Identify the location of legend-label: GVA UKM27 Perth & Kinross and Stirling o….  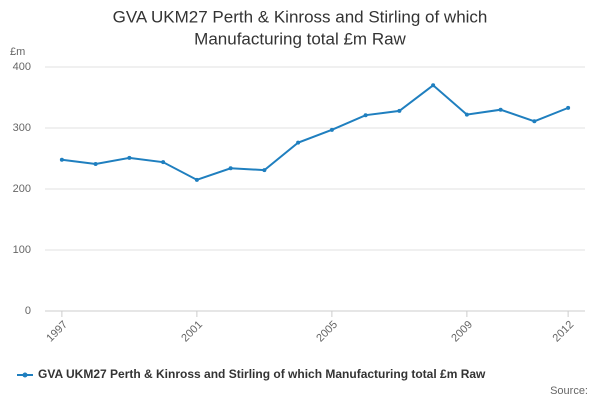
(262, 374).